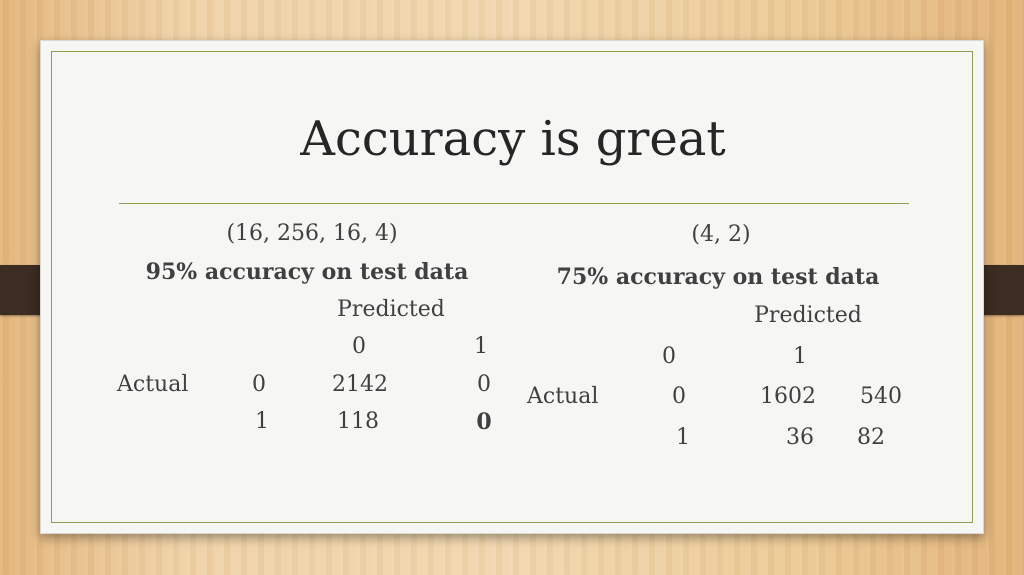 This screenshot has height=575, width=1024. What do you see at coordinates (808, 315) in the screenshot?
I see `right-predicted-label: Predicted` at bounding box center [808, 315].